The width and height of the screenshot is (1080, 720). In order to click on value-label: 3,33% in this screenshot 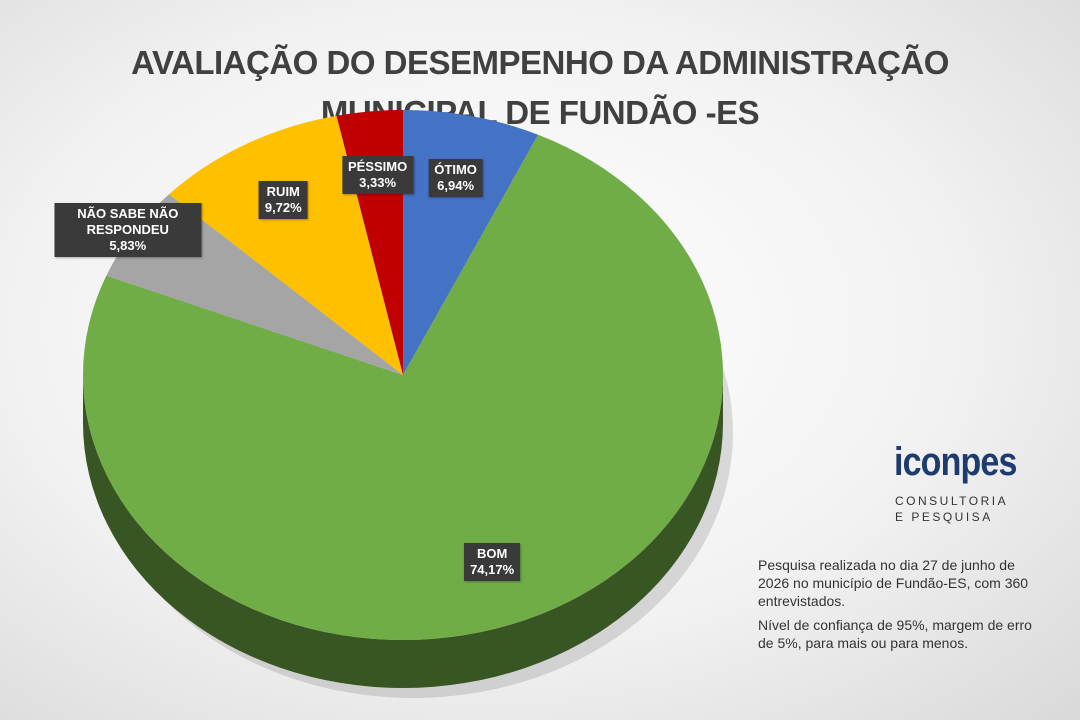, I will do `click(378, 182)`.